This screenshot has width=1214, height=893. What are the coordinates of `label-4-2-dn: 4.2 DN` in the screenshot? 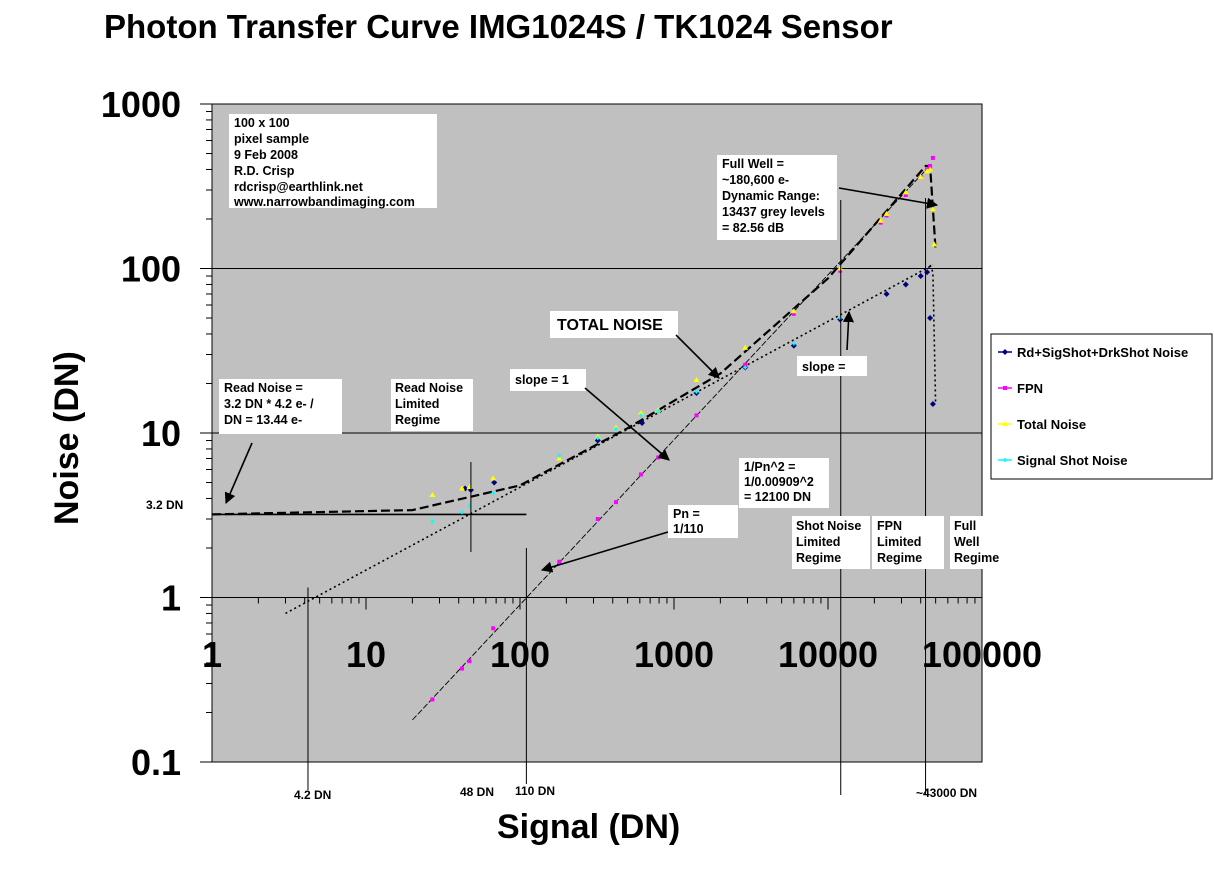 It's located at (312, 795).